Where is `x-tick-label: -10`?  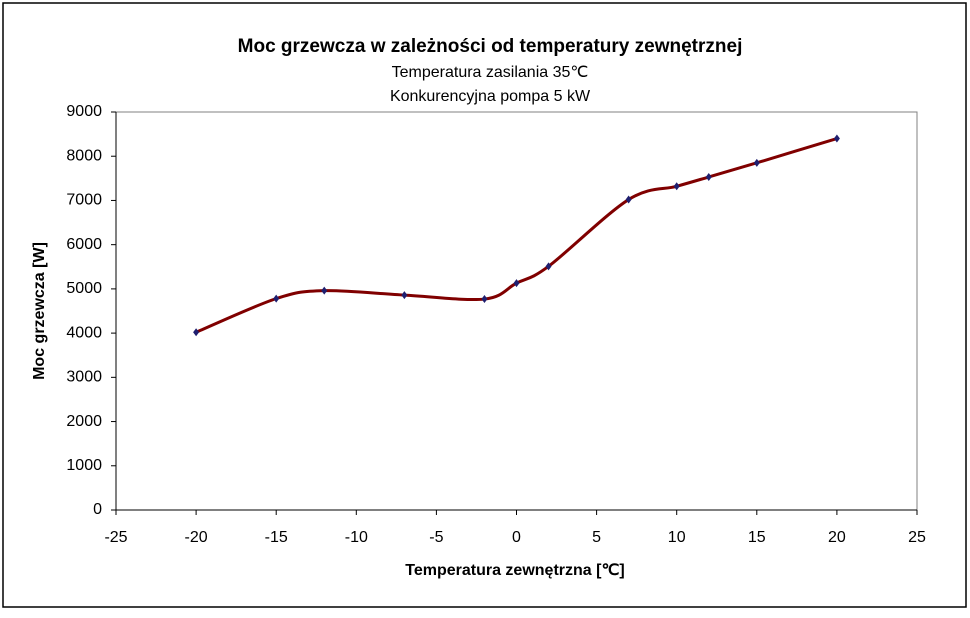 x-tick-label: -10 is located at coordinates (356, 537).